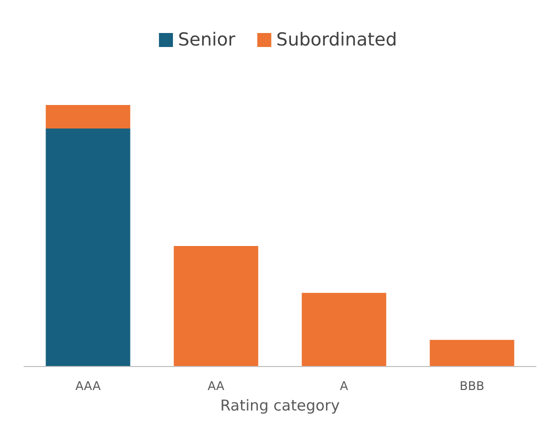  What do you see at coordinates (280, 405) in the screenshot?
I see `x-axis-title: Rating category` at bounding box center [280, 405].